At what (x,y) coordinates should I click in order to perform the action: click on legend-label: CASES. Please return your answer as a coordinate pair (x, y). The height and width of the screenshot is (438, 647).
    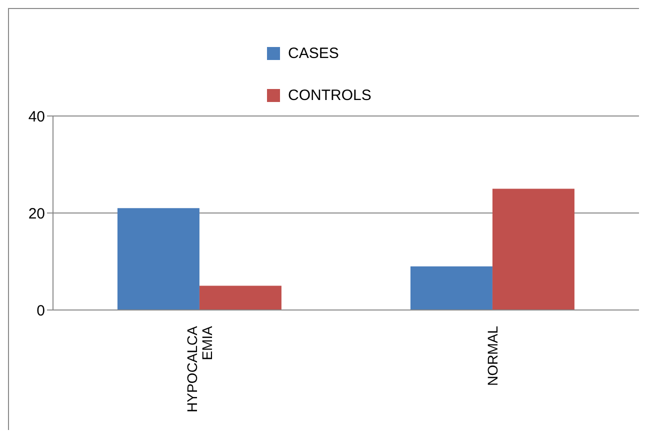
    Looking at the image, I should click on (313, 53).